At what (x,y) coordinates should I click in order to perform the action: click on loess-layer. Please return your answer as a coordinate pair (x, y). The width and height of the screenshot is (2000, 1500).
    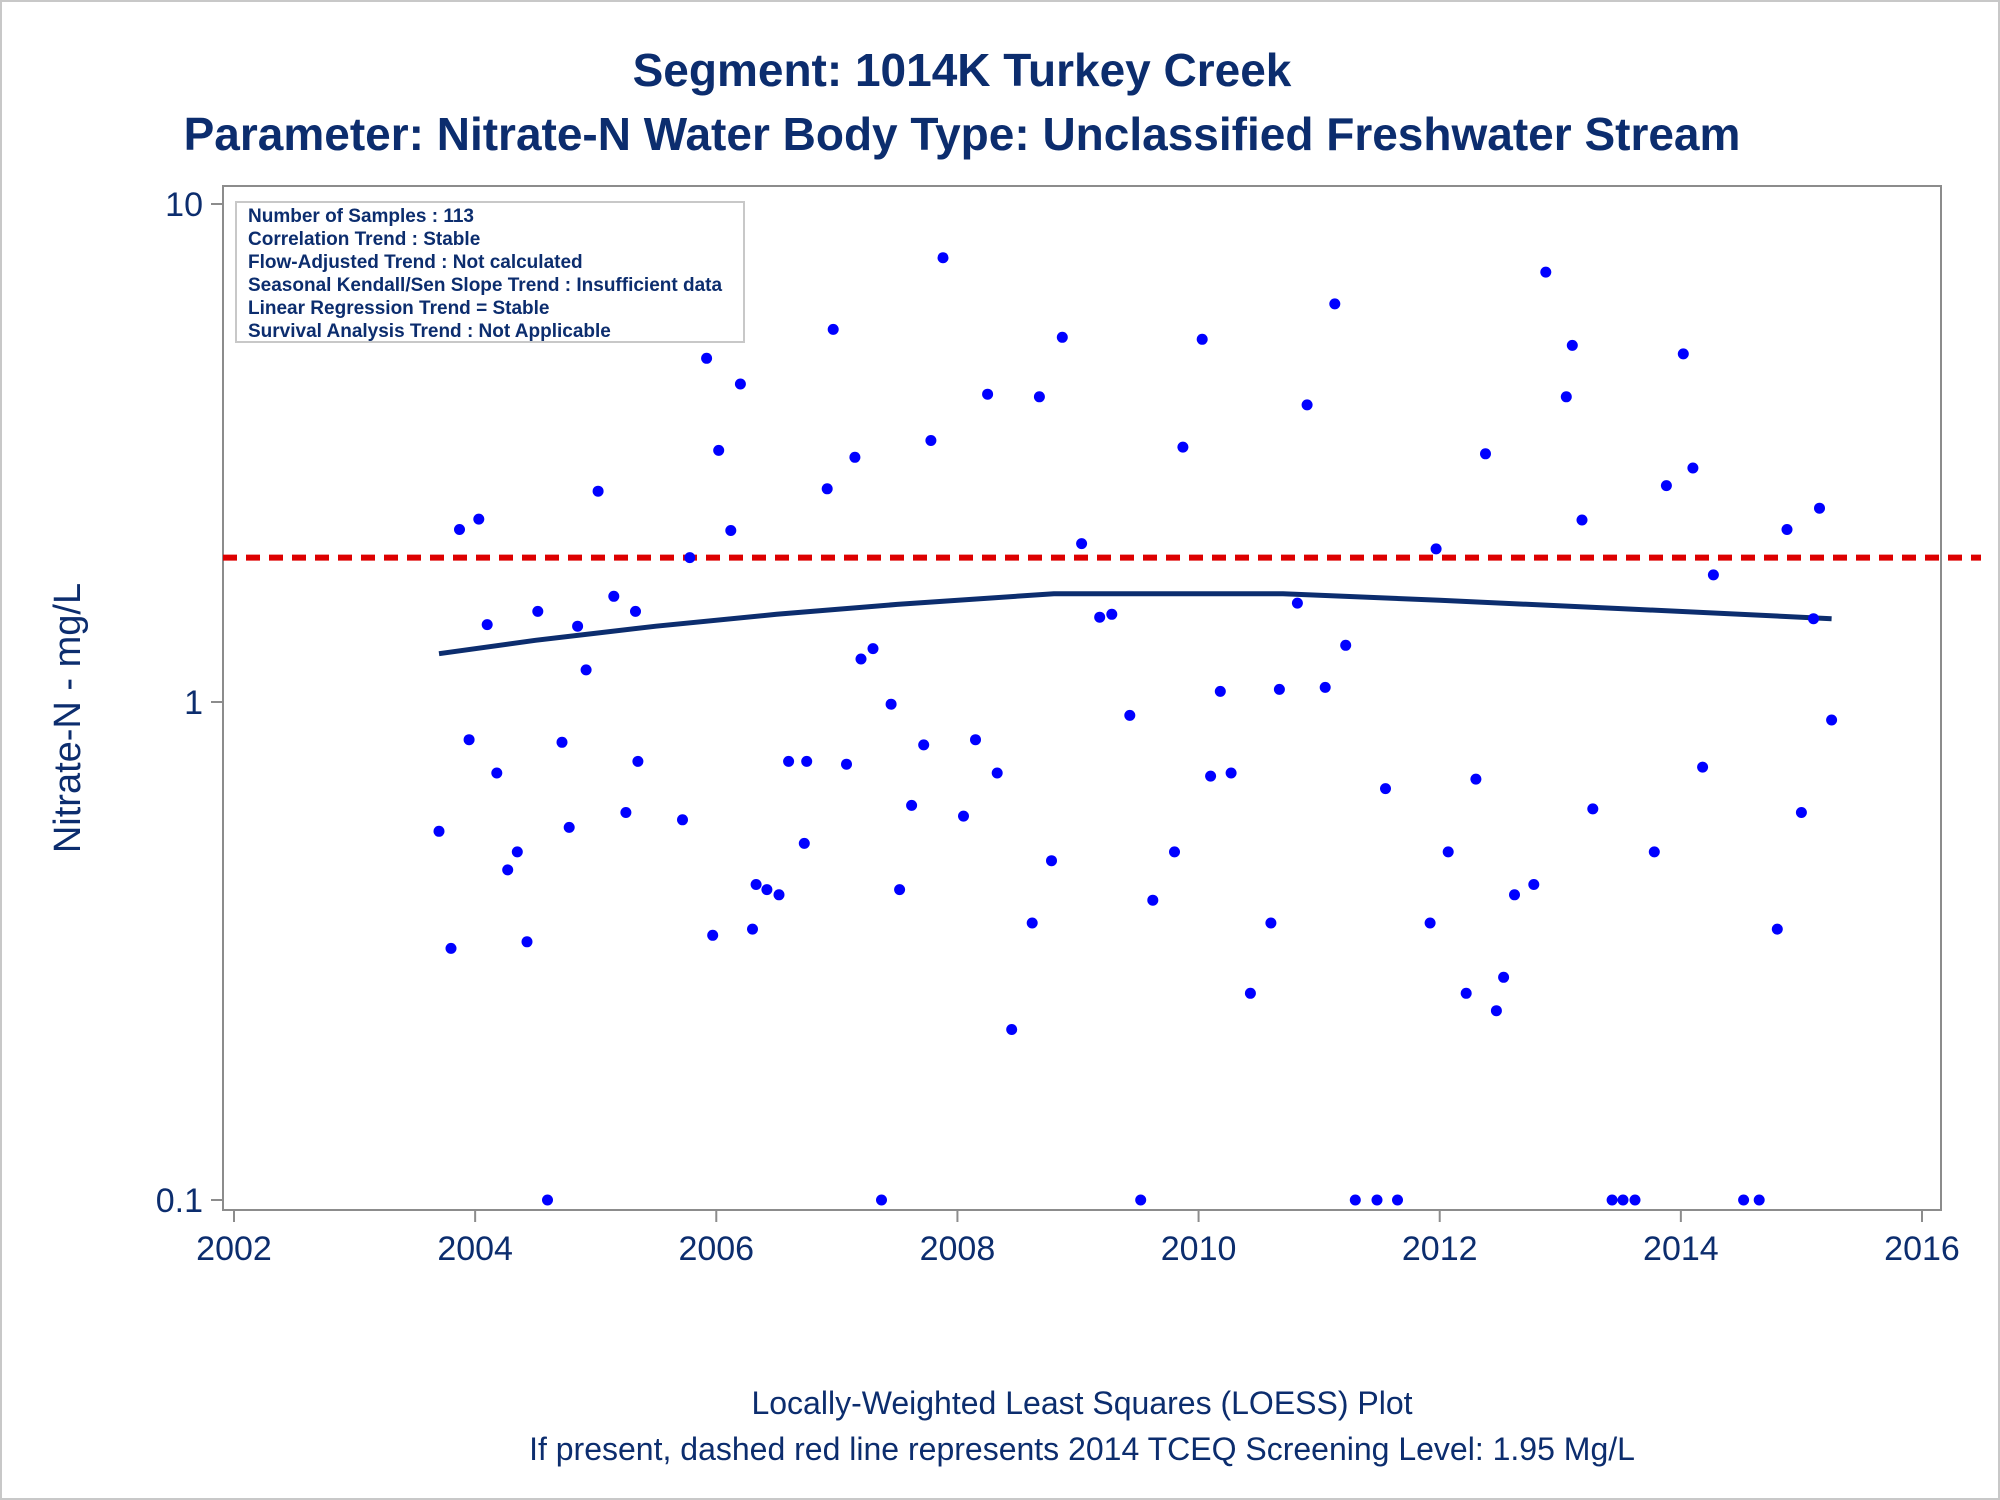
    Looking at the image, I should click on (1135, 624).